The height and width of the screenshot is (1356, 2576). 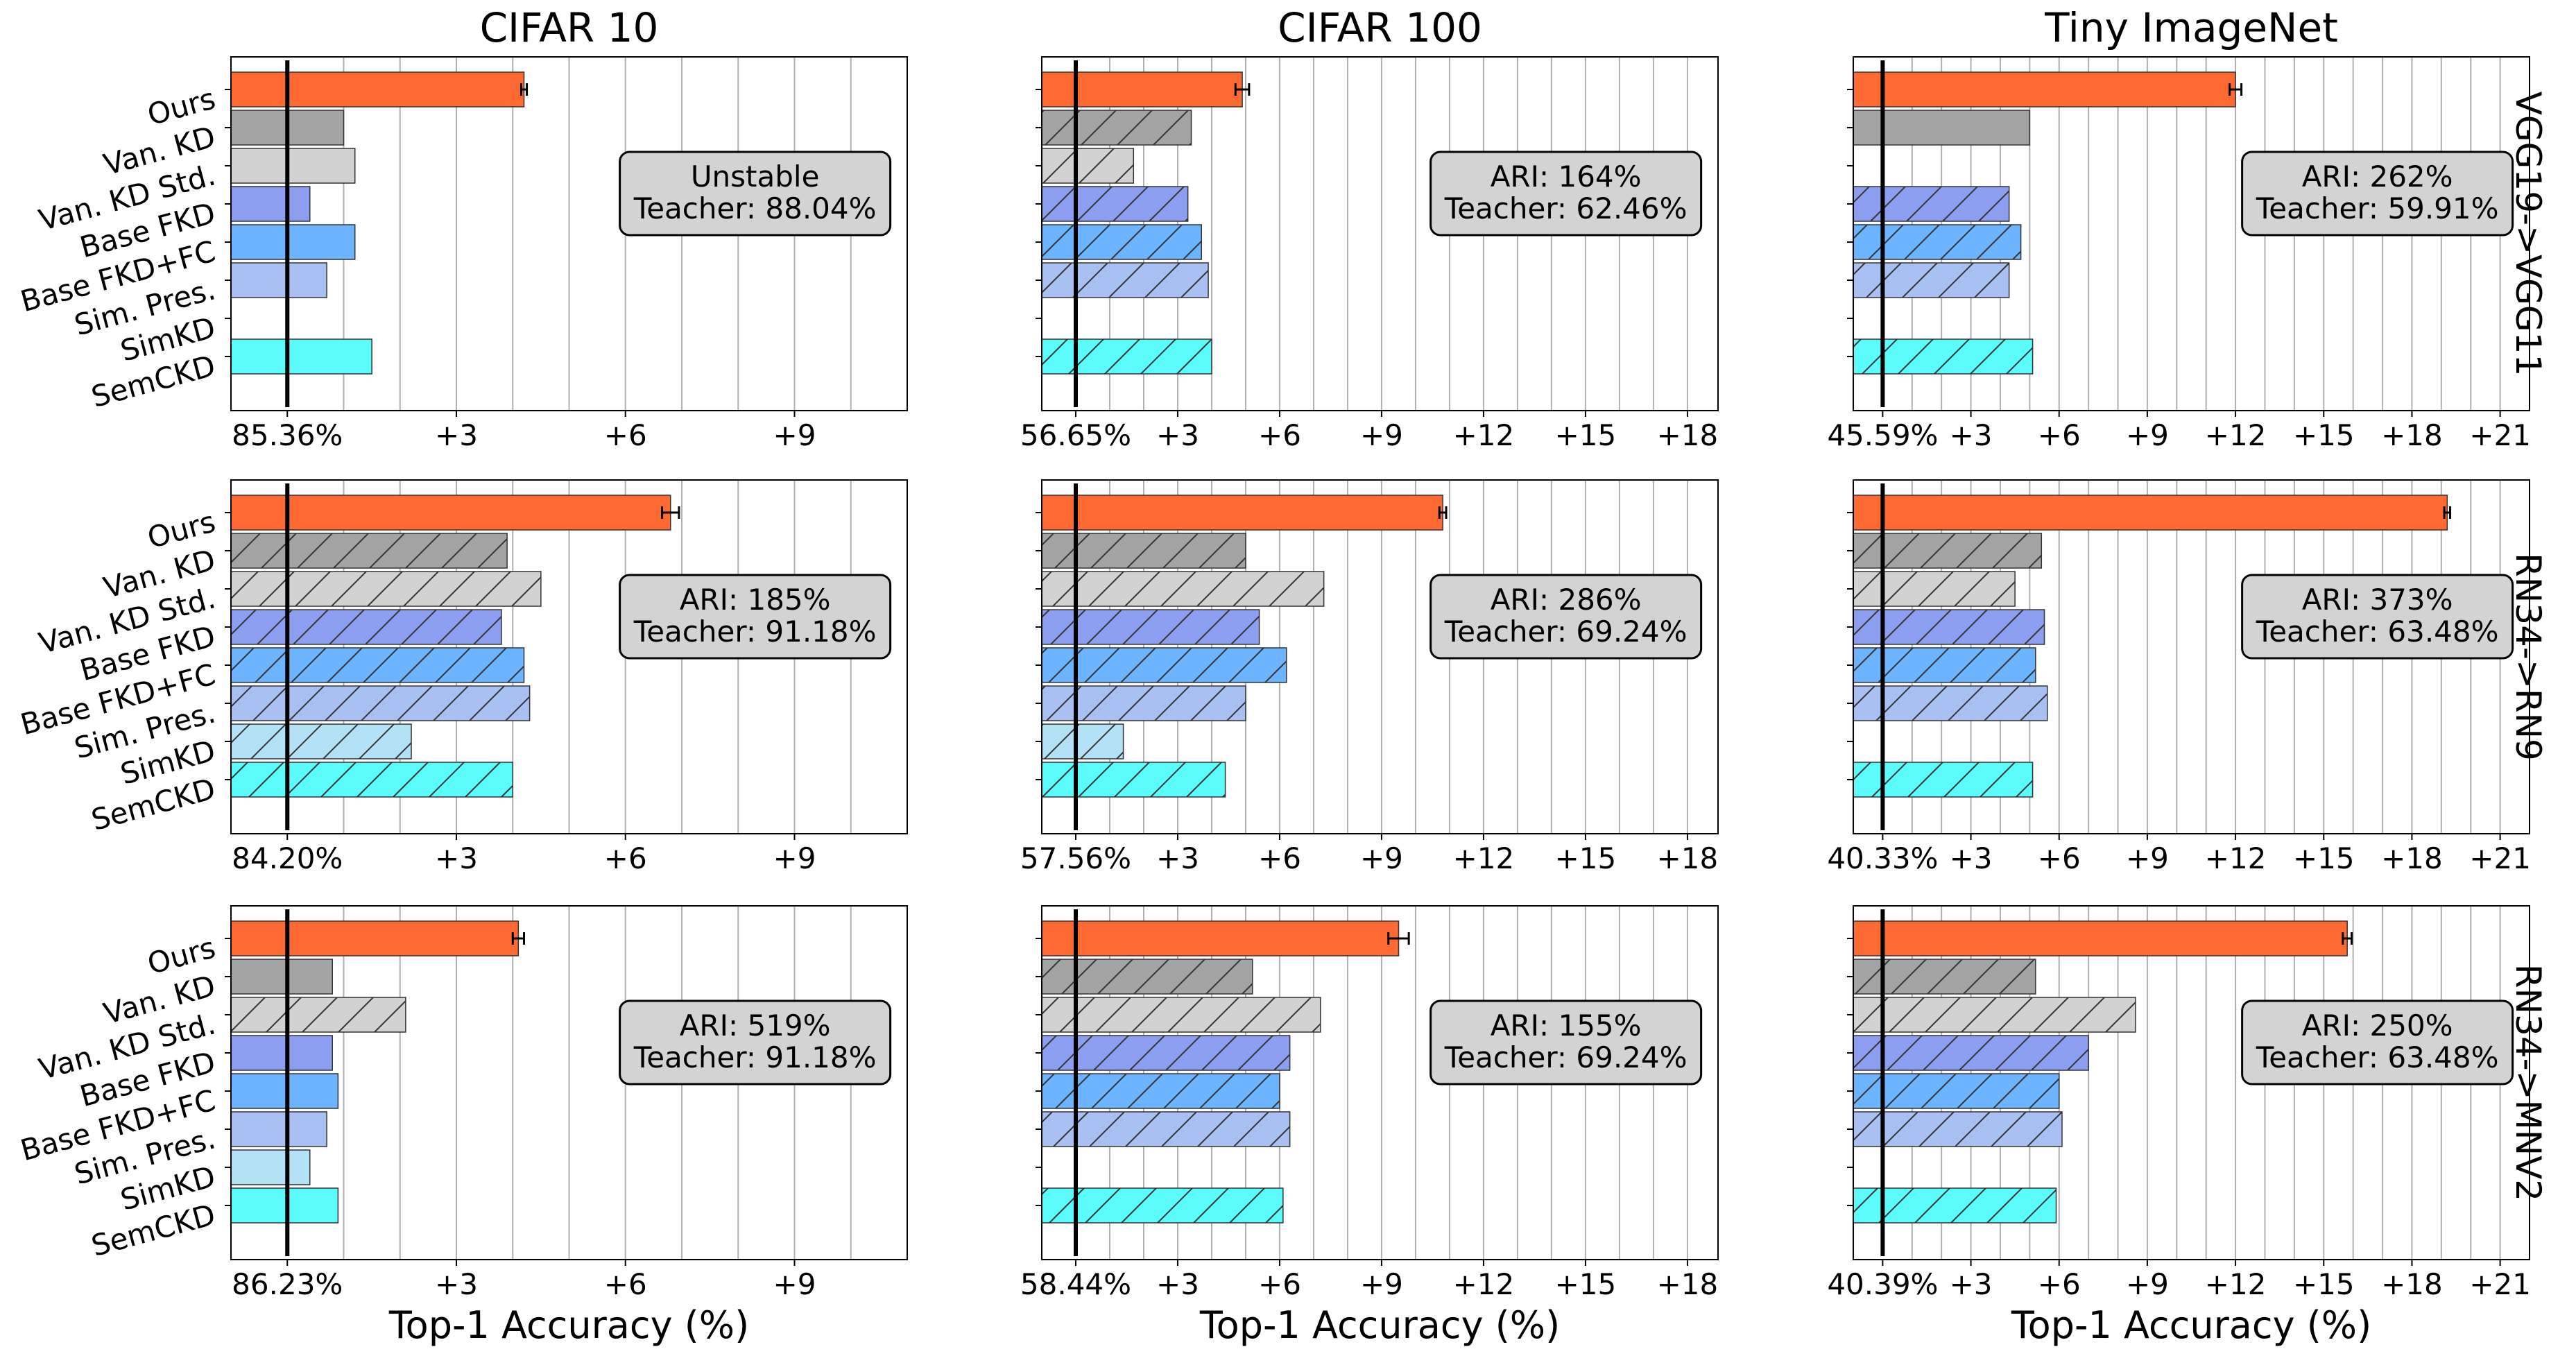 What do you see at coordinates (270, 204) in the screenshot?
I see `bar-base-fkd` at bounding box center [270, 204].